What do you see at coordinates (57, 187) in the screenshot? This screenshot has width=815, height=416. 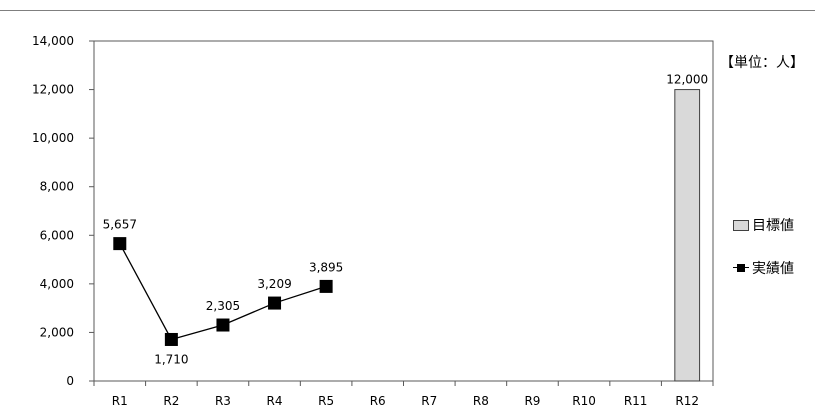 I see `y-tick-label: 8,000` at bounding box center [57, 187].